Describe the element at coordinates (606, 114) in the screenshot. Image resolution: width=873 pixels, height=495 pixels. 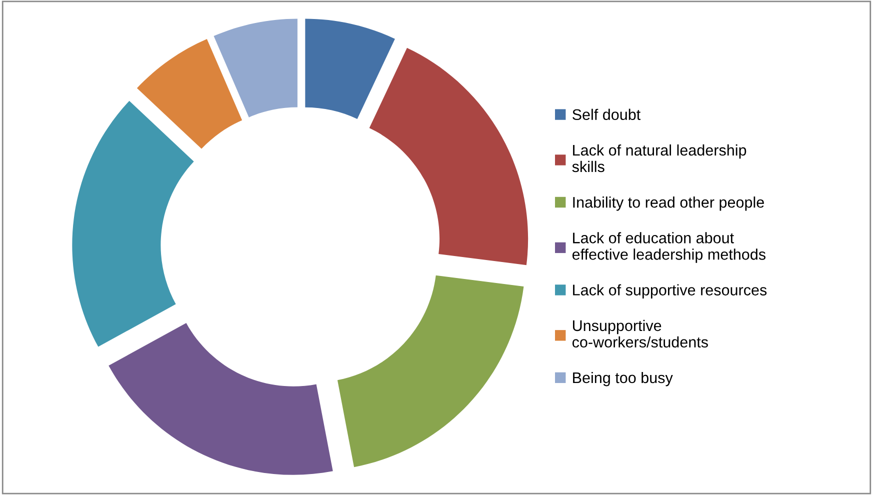
I see `legend-label: Self doubt` at that location.